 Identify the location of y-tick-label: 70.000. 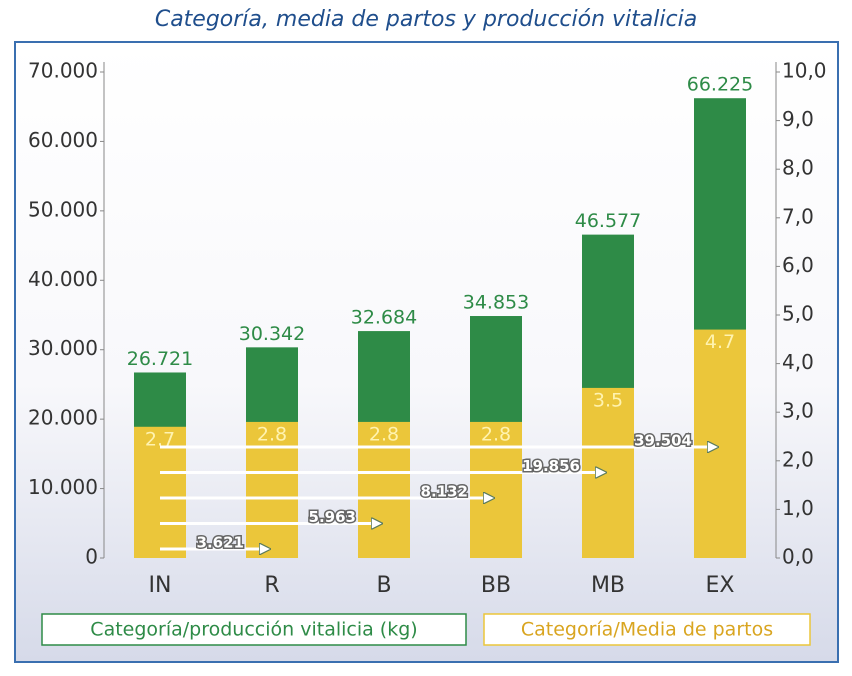
(63, 71).